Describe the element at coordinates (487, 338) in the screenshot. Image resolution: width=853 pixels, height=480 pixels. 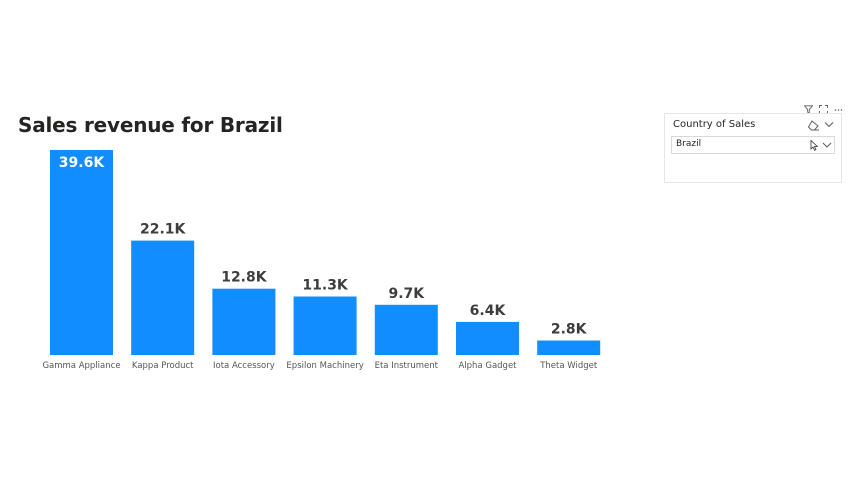
I see `bar-alpha-gadget` at that location.